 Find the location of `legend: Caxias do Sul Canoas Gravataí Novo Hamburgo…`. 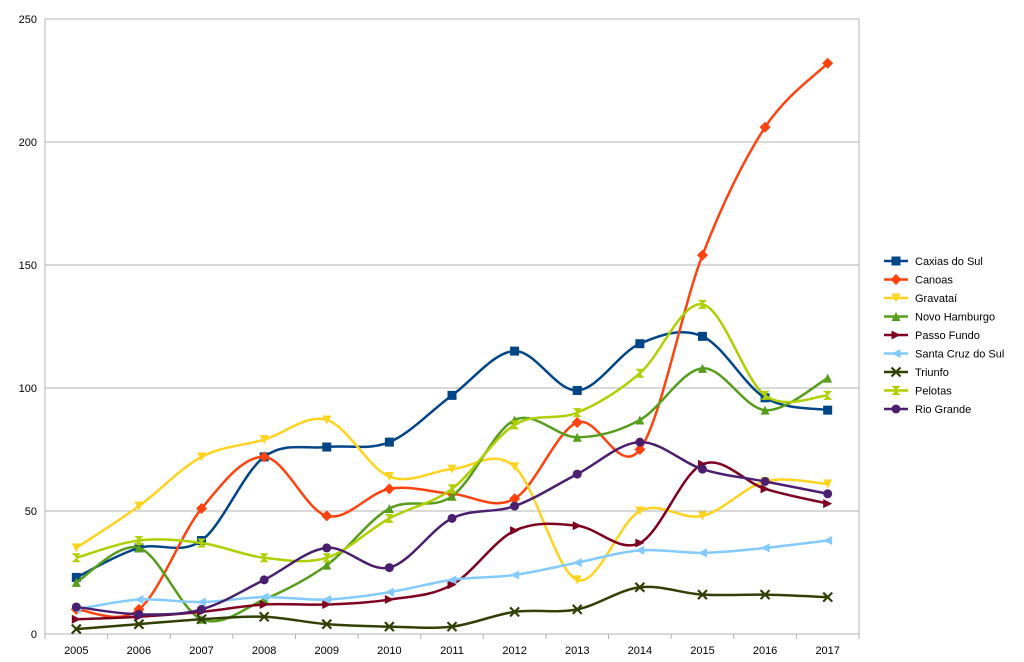

legend: Caxias do Sul Canoas Gravataí Novo Hamburgo… is located at coordinates (944, 336).